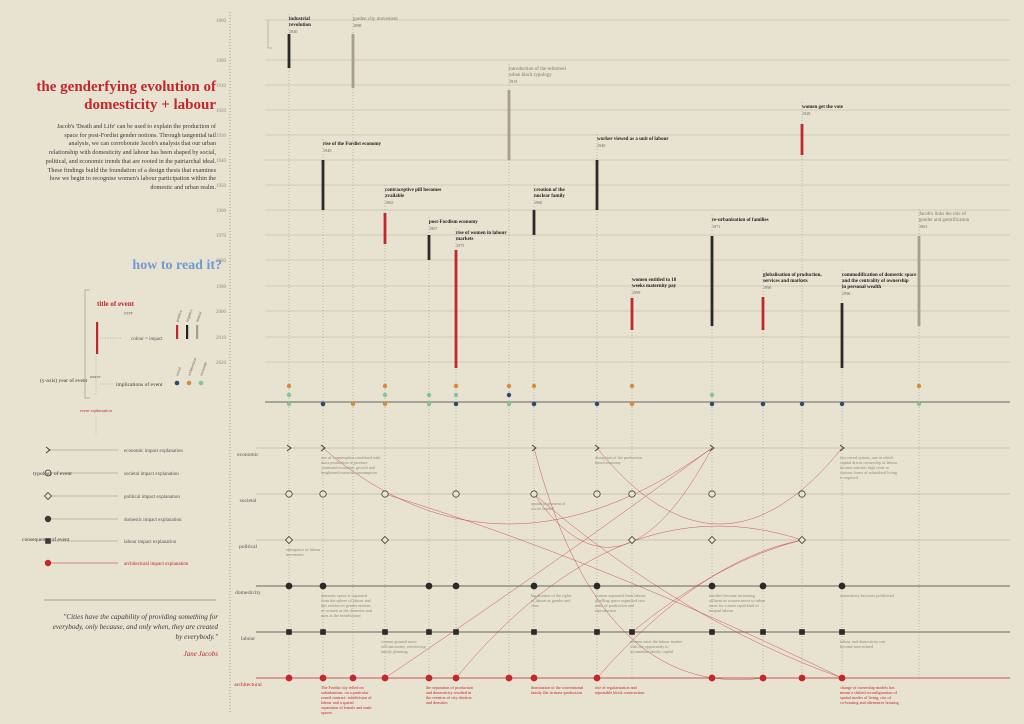  I want to click on event-year: 1971, so click(716, 226).